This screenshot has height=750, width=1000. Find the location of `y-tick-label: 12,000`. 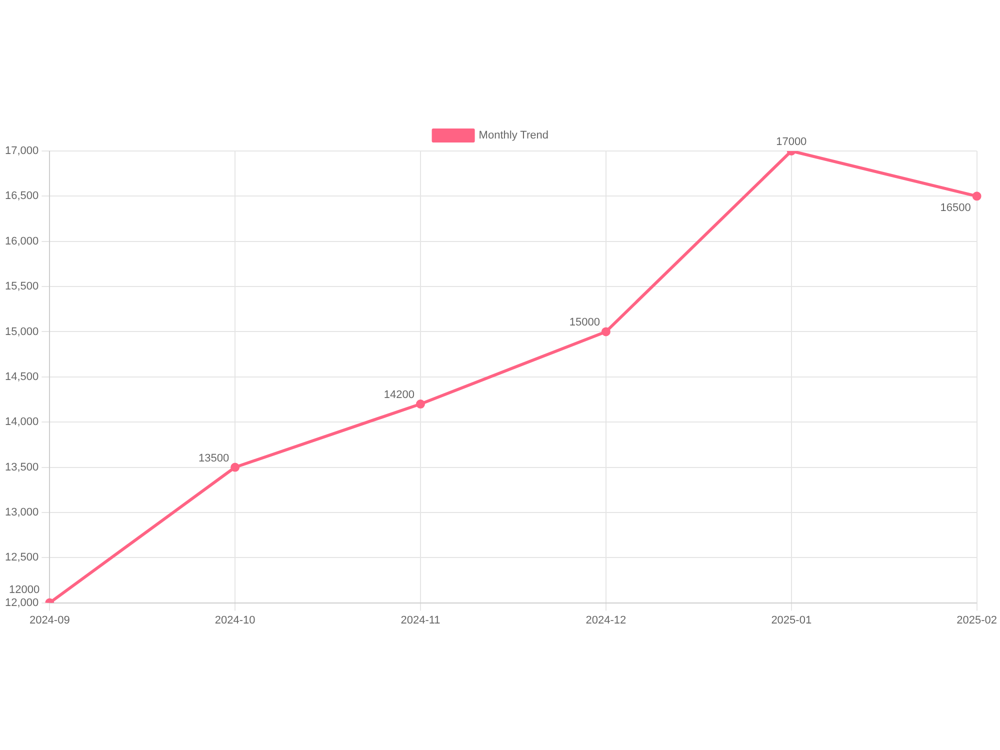

y-tick-label: 12,000 is located at coordinates (21, 602).